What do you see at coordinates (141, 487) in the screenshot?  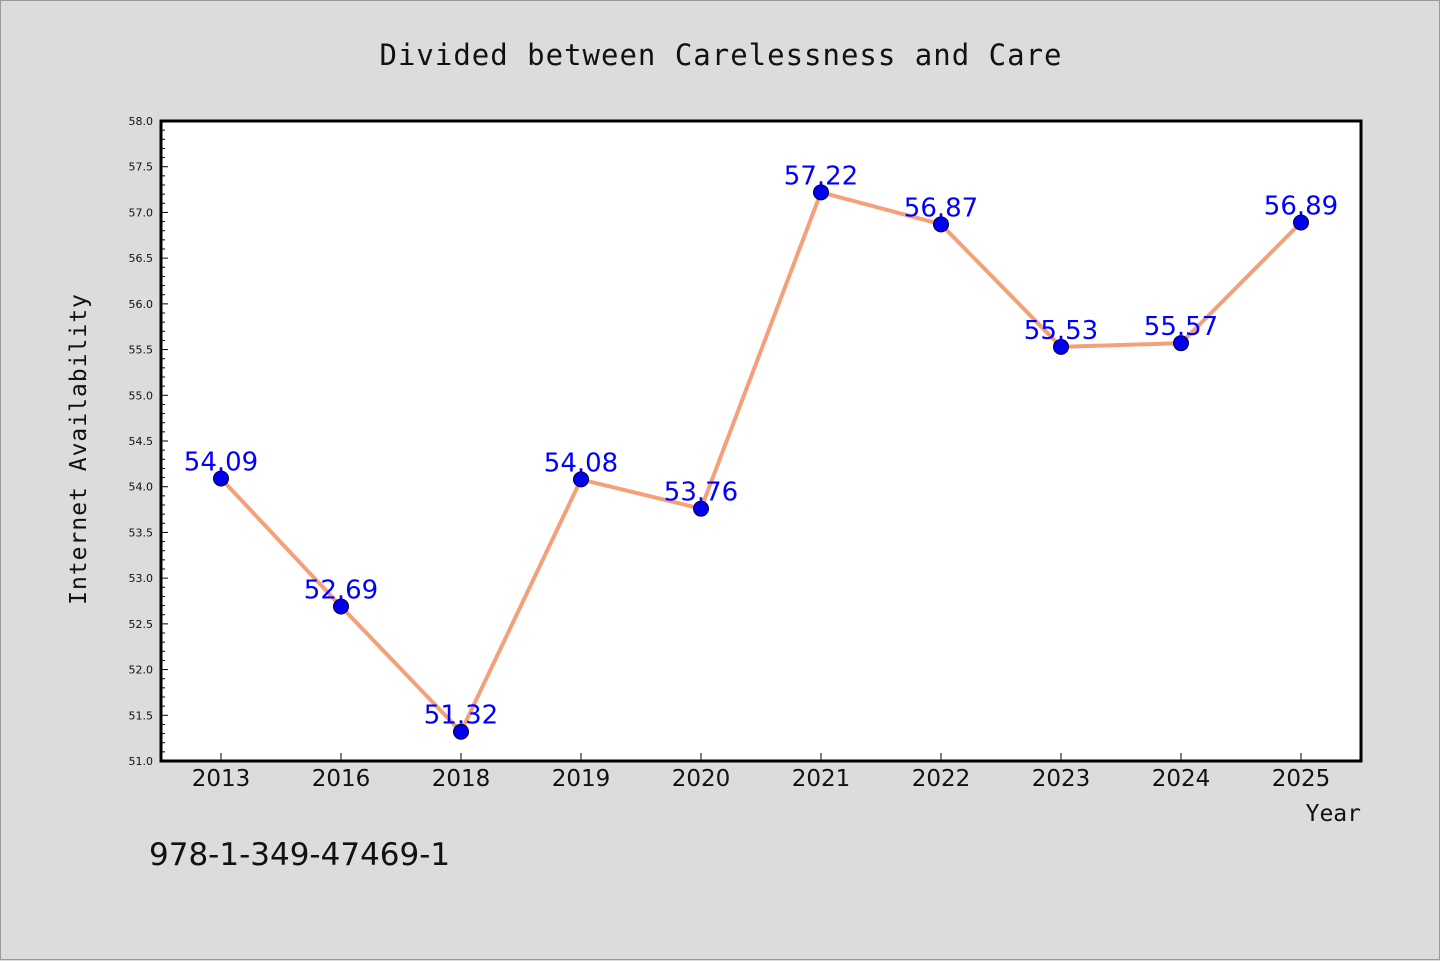 I see `y-tick-label: 54.0` at bounding box center [141, 487].